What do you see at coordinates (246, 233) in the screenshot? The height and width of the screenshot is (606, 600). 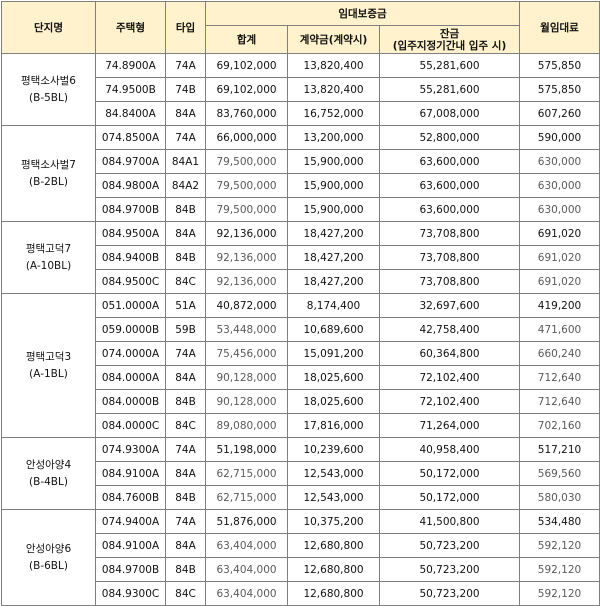 I see `total-cell: 92,136,000` at bounding box center [246, 233].